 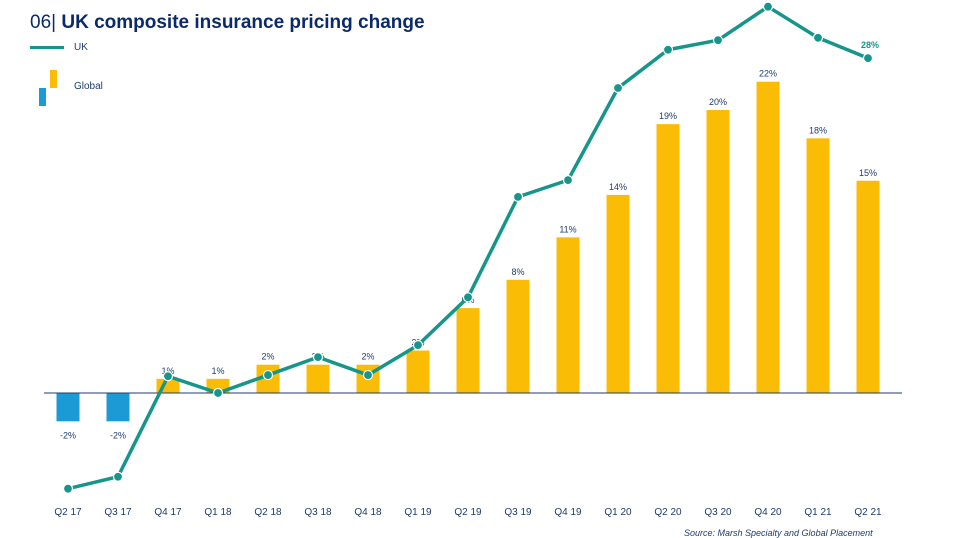 What do you see at coordinates (42, 97) in the screenshot?
I see `legend-global-swatch-negative` at bounding box center [42, 97].